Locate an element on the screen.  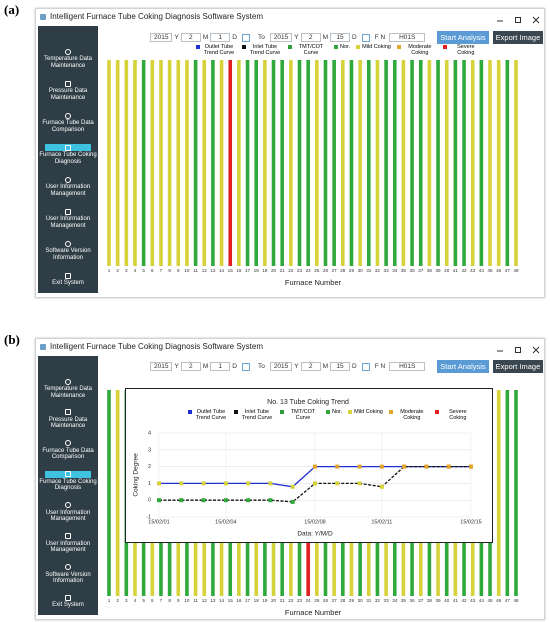
tube-label: 37 is located at coordinates (421, 270).